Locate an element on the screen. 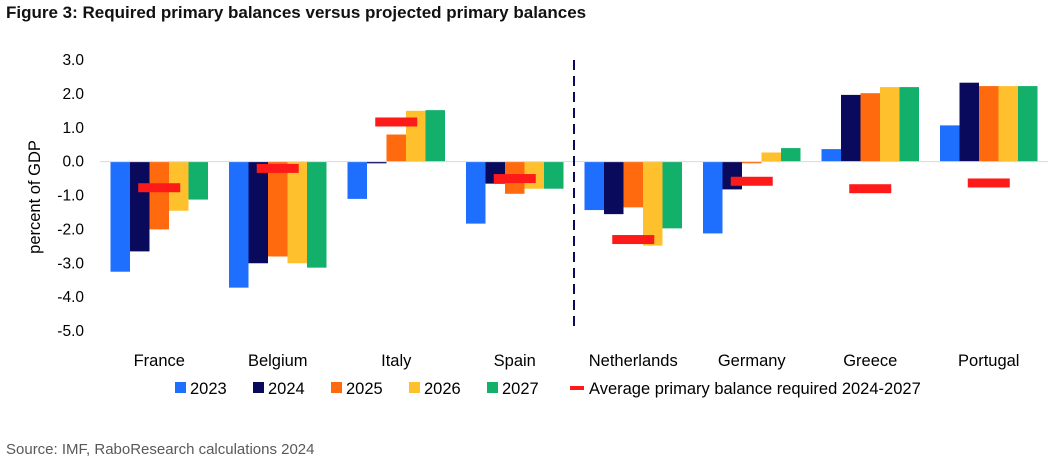 This screenshot has height=466, width=1055. legend-label: 2023 is located at coordinates (208, 389).